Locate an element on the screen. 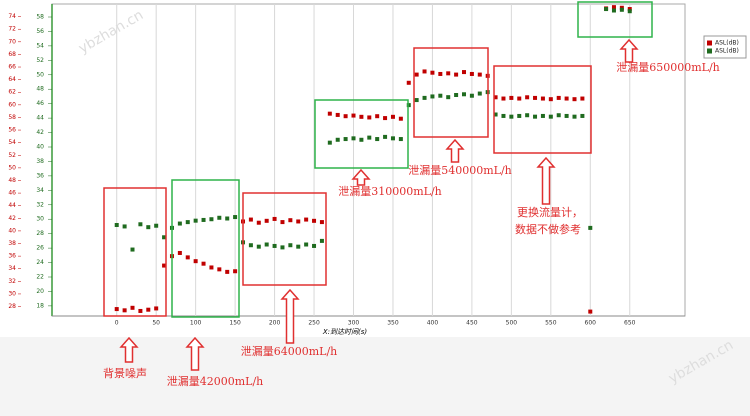 The image size is (750, 416). x-tick-label: 350 is located at coordinates (393, 323).